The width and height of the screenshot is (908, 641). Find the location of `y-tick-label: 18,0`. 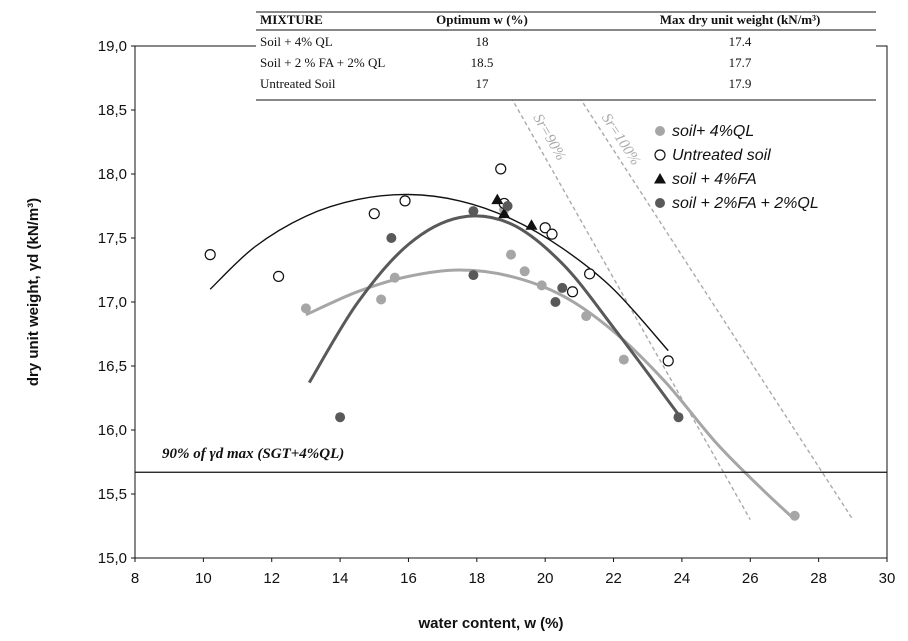

y-tick-label: 18,0 is located at coordinates (112, 174).